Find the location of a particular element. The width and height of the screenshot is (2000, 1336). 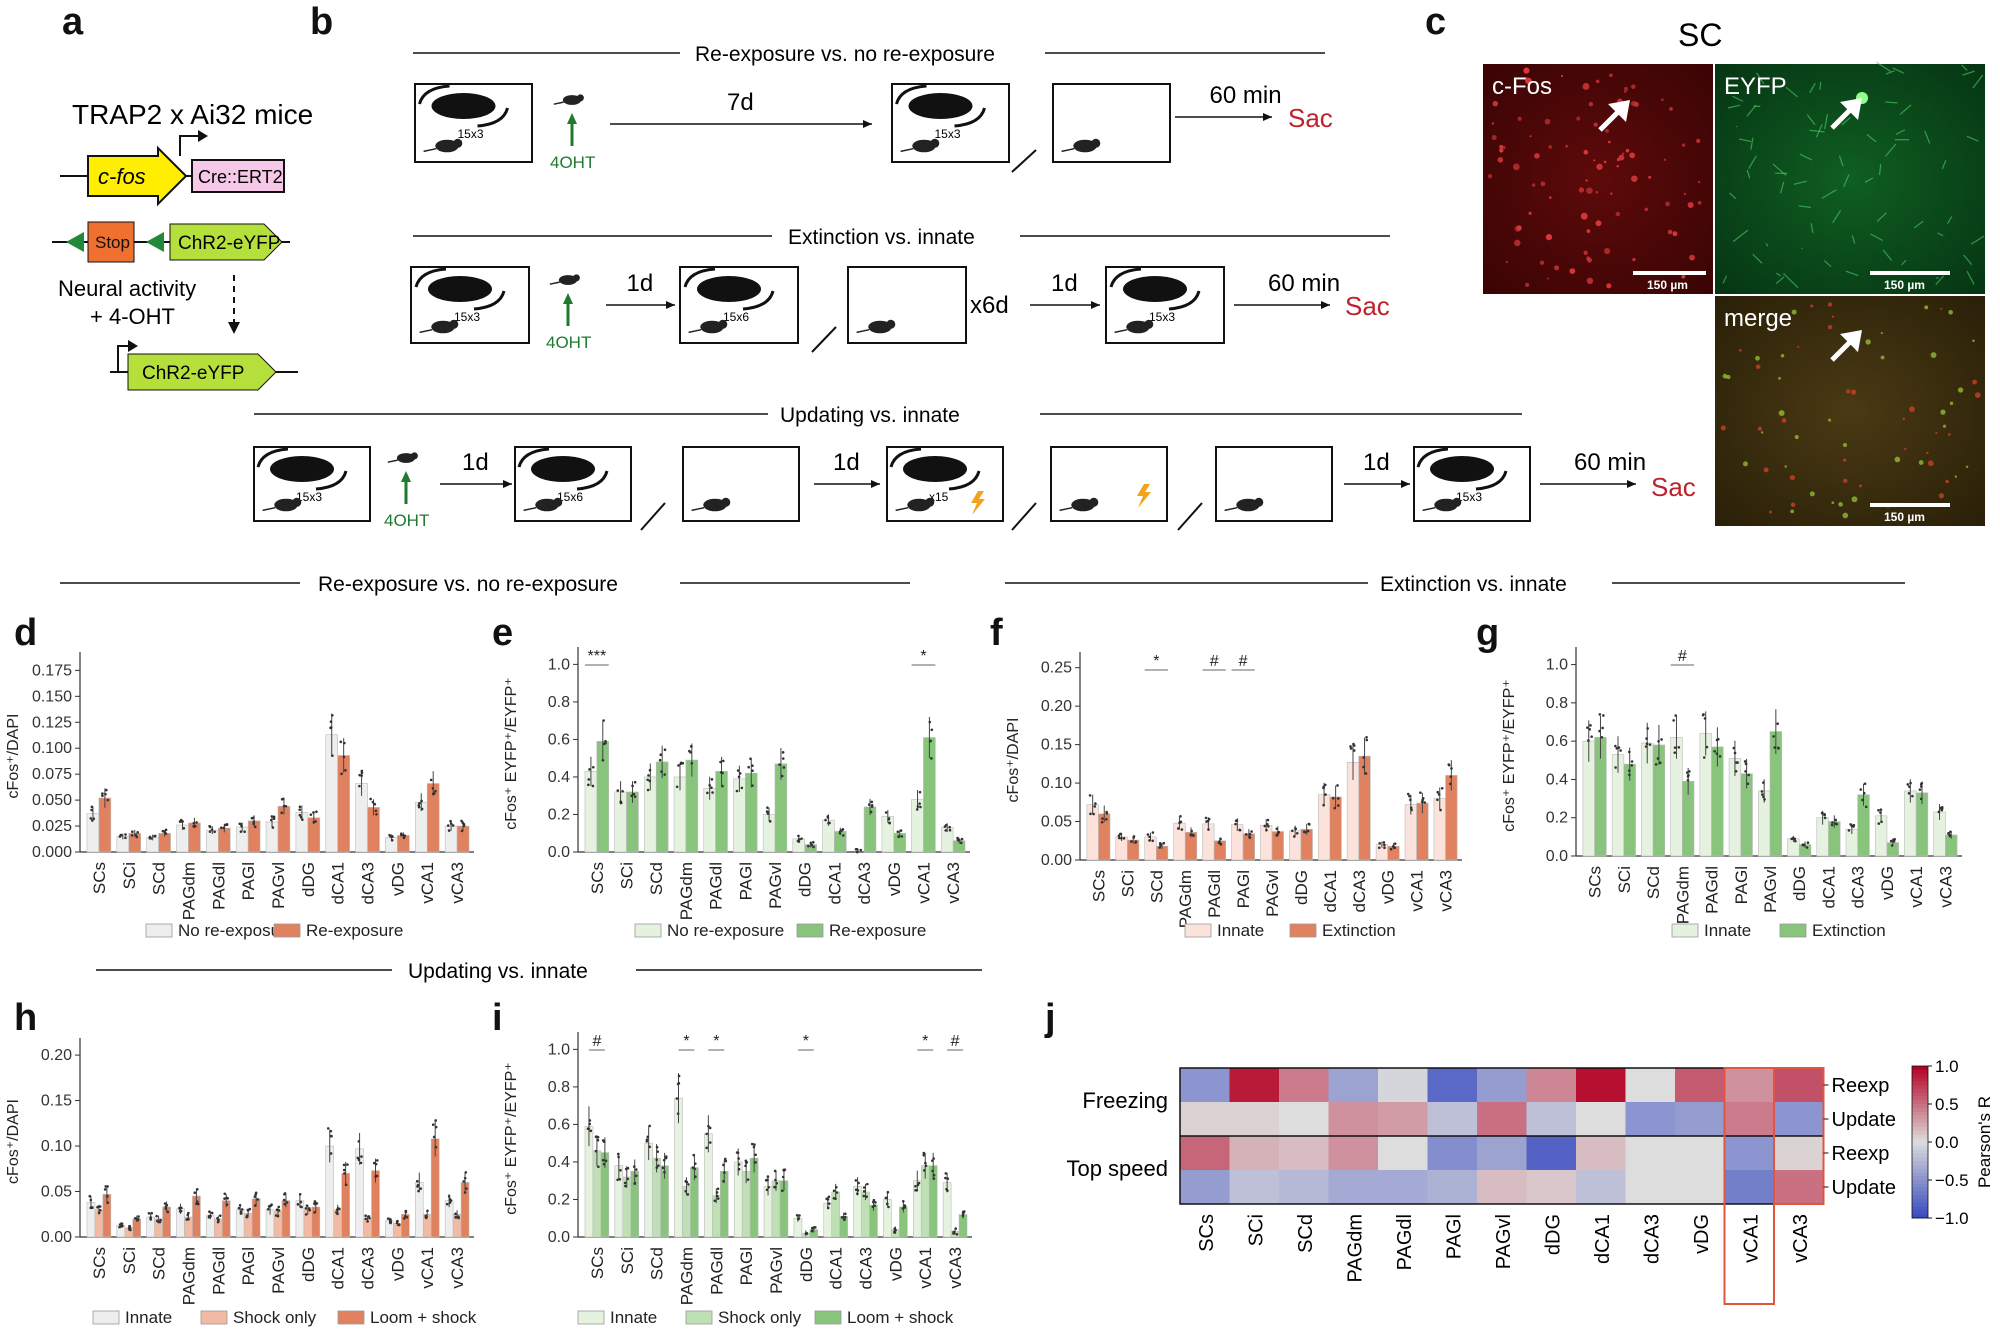

x-tick-label: dCA3 is located at coordinates (368, 1268).